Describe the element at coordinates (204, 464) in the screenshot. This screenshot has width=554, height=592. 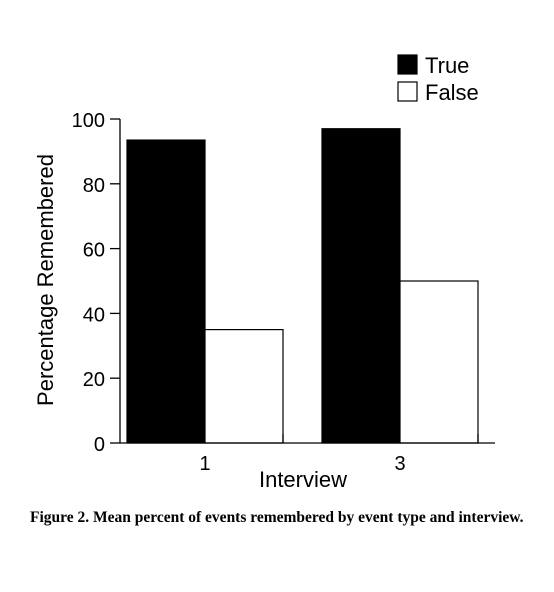
I see `x-tick-label: 1` at that location.